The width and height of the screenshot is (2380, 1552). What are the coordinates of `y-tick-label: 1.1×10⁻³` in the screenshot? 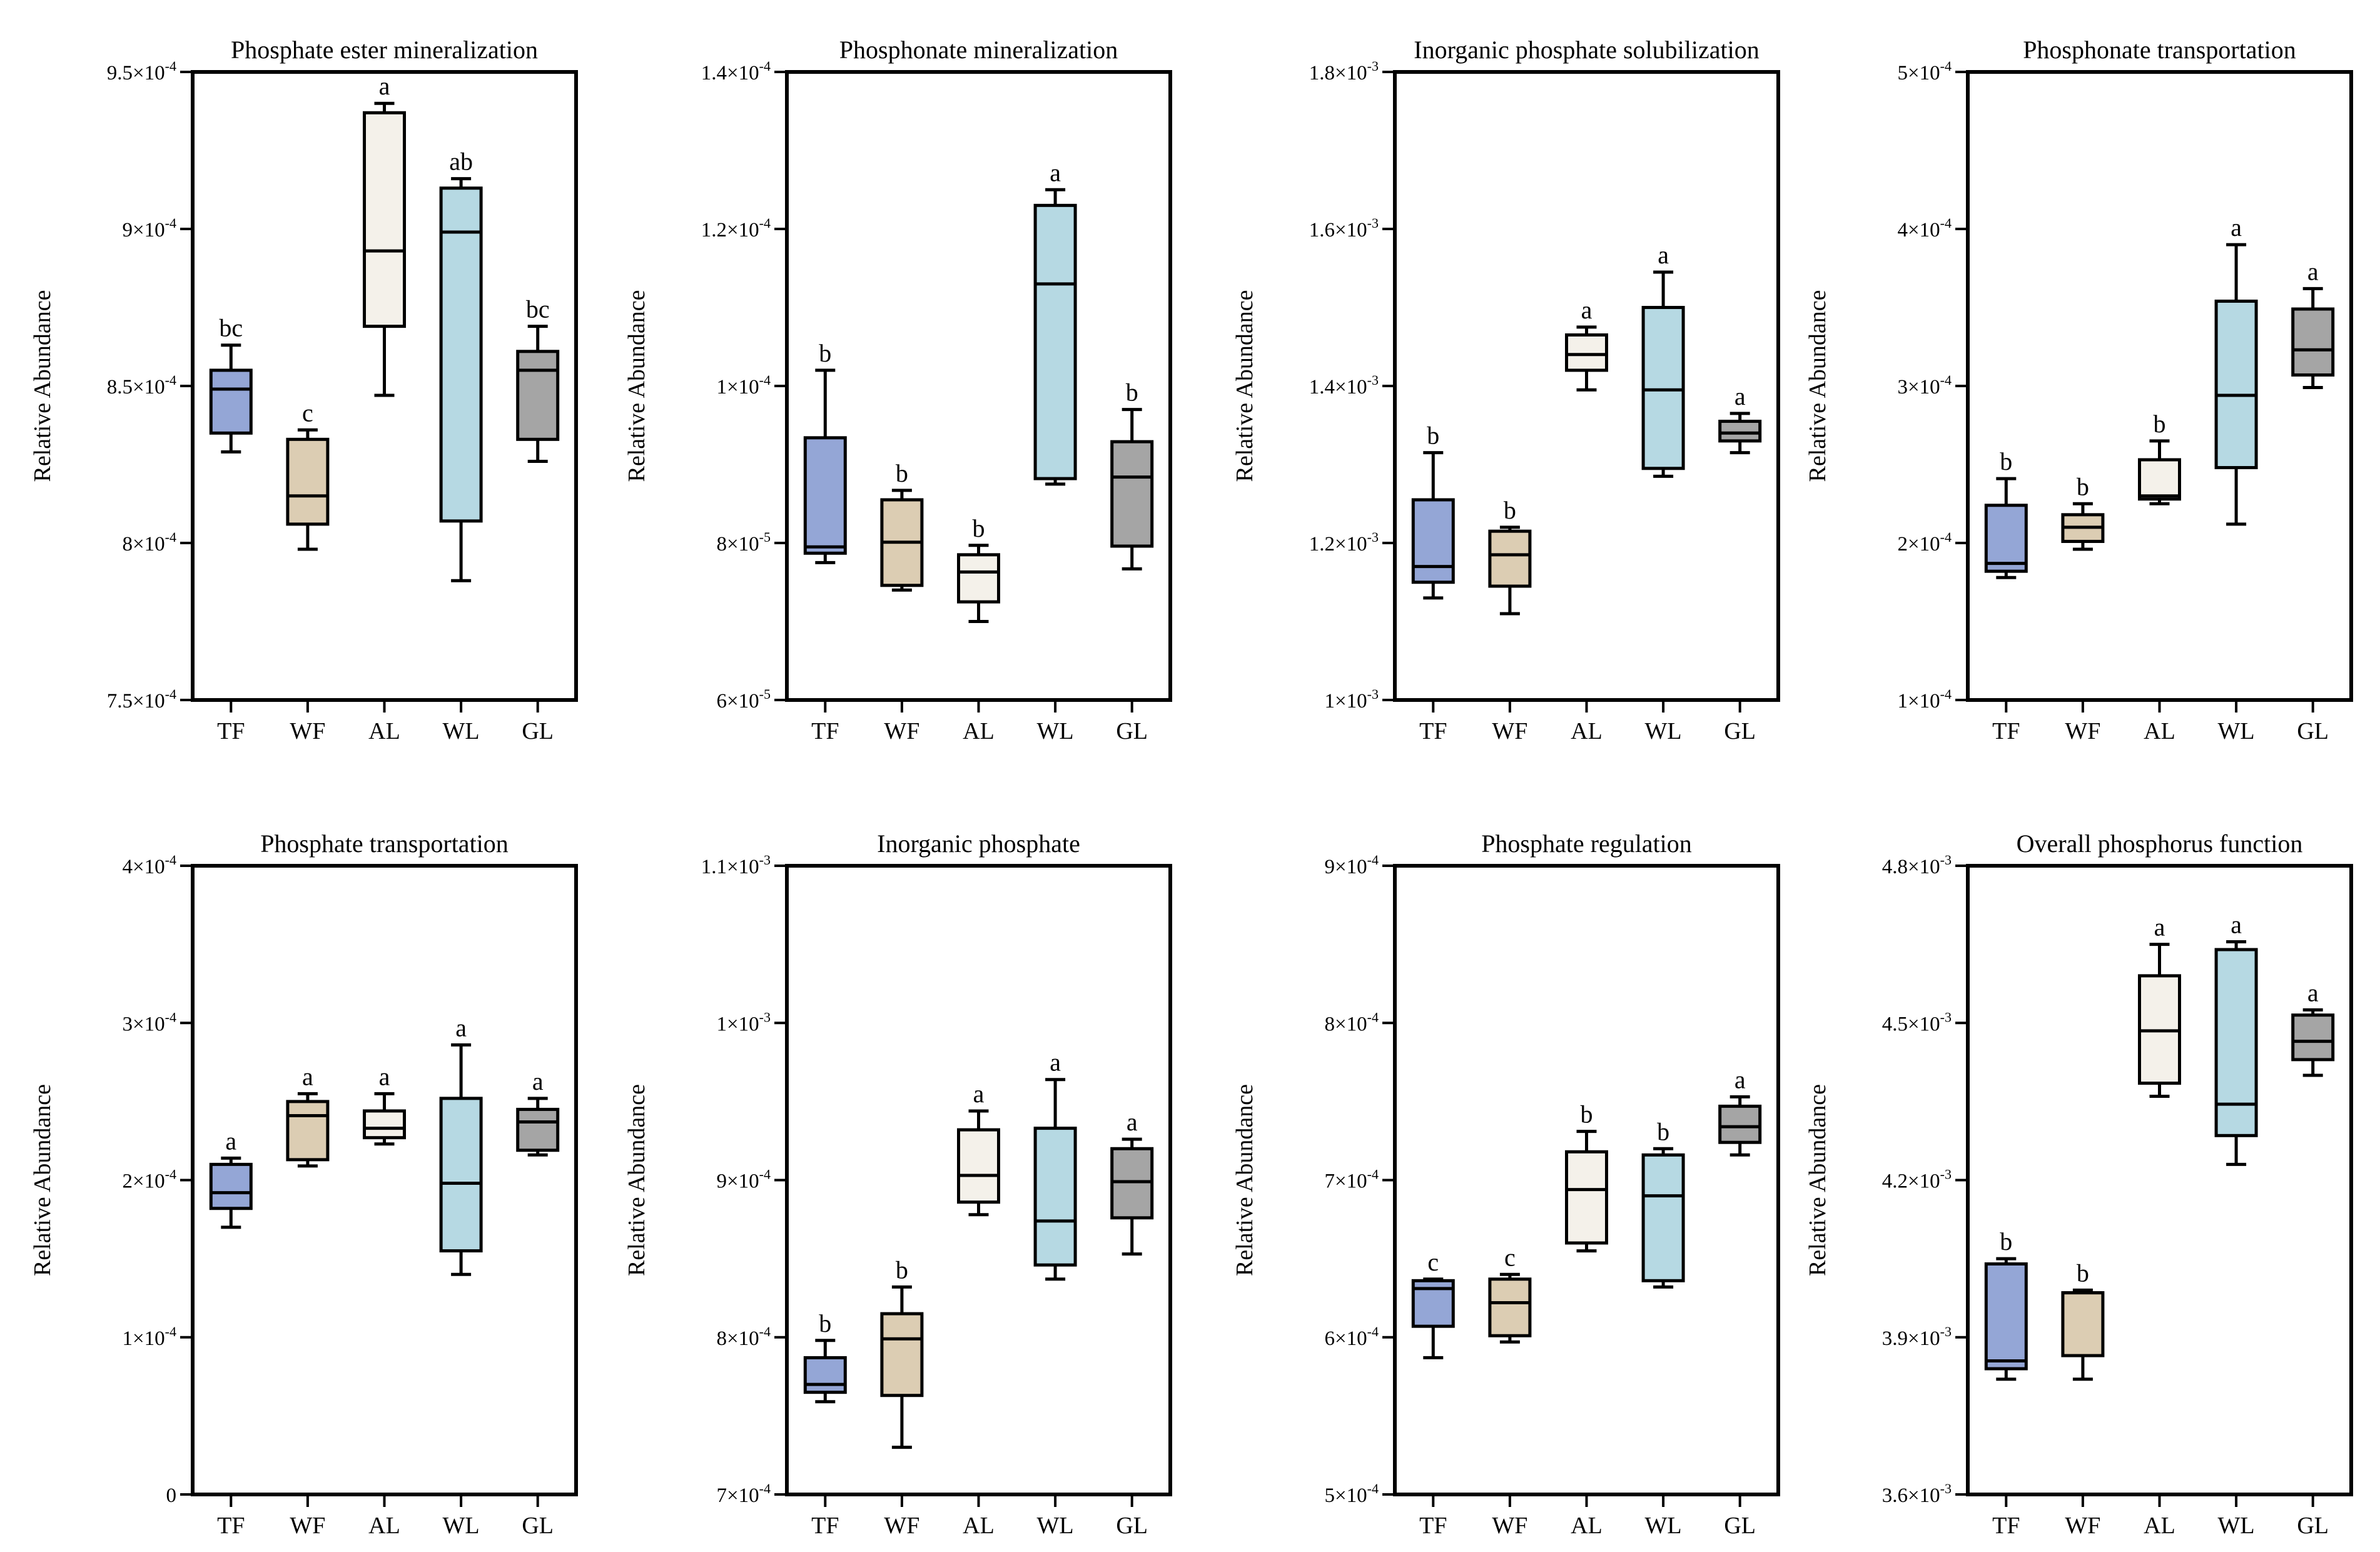 It's located at (736, 865).